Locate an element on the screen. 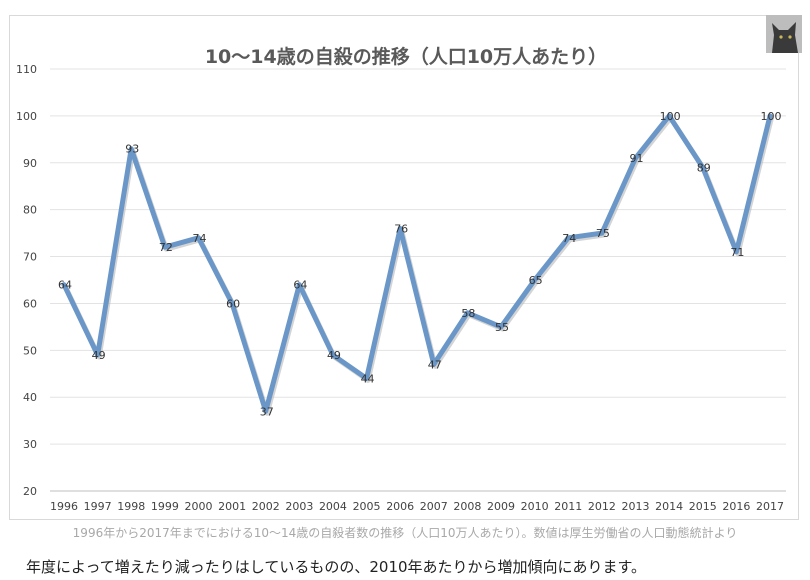  x-tick-label: 1999 is located at coordinates (165, 506).